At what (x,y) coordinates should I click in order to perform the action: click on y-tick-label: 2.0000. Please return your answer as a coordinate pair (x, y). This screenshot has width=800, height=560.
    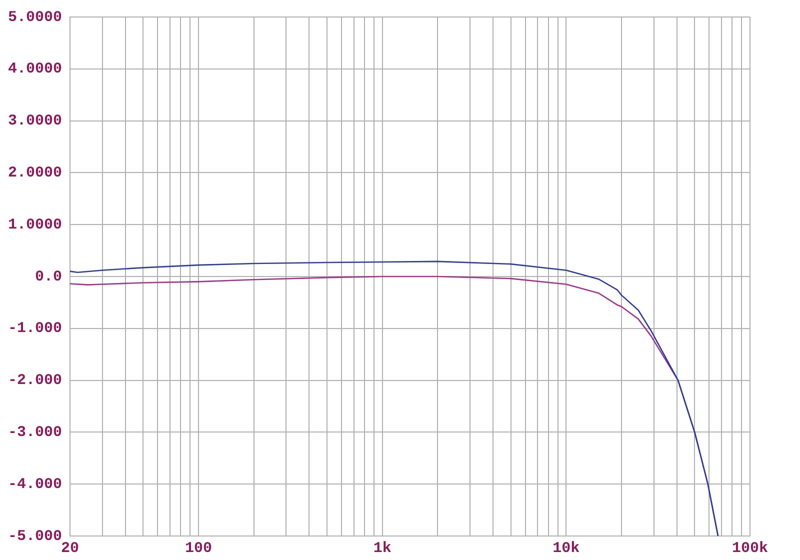
    Looking at the image, I should click on (35, 173).